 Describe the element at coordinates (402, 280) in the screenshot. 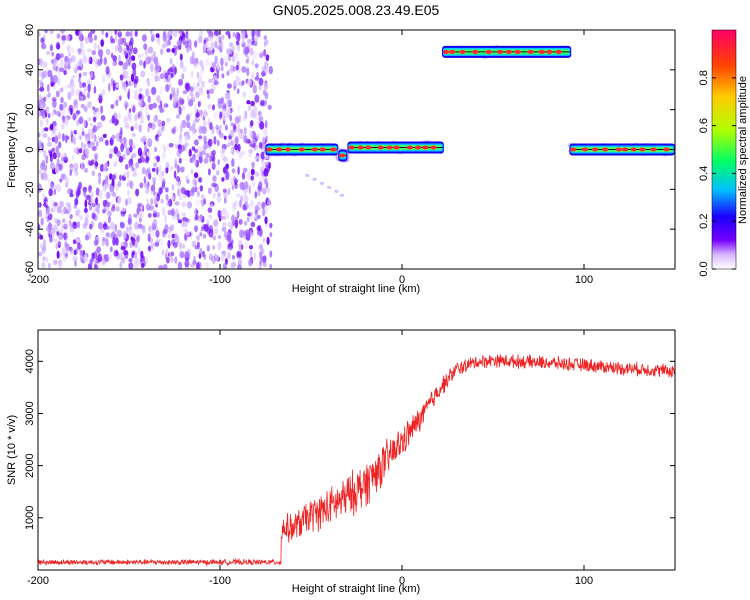

I see `x-tick-label: 0` at that location.